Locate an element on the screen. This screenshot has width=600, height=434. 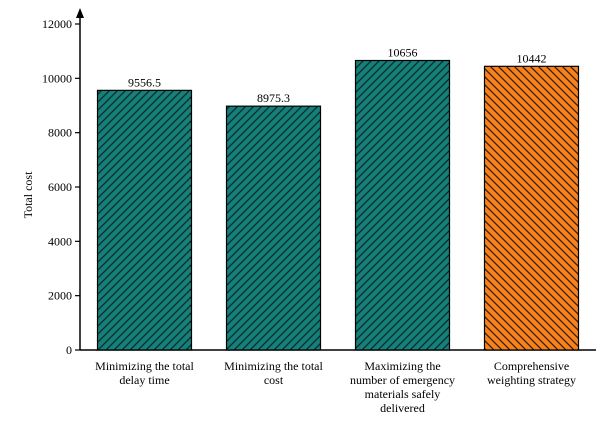
y-tick-label: 8000 is located at coordinates (60, 133).